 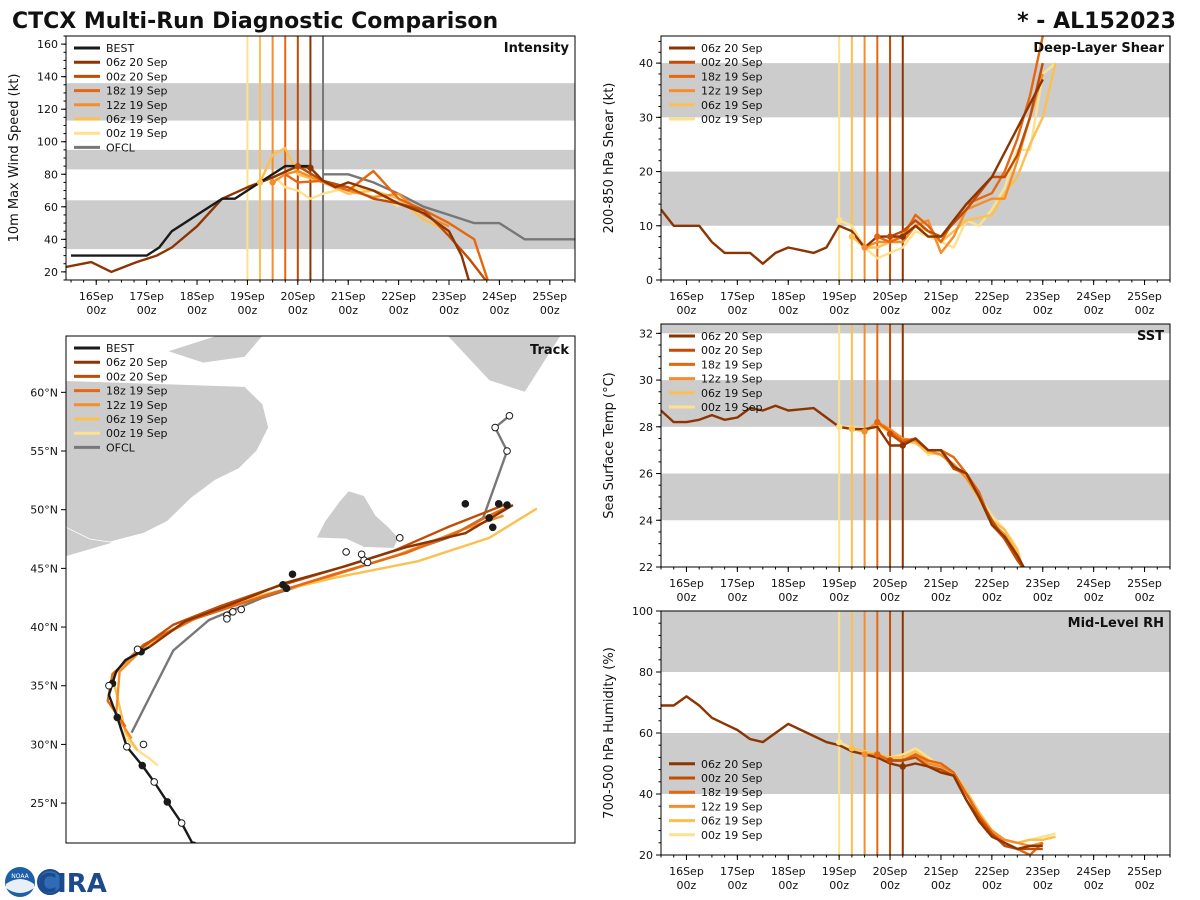 What do you see at coordinates (839, 590) in the screenshot?
I see `x-tick-label: 19Sep 00z` at bounding box center [839, 590].